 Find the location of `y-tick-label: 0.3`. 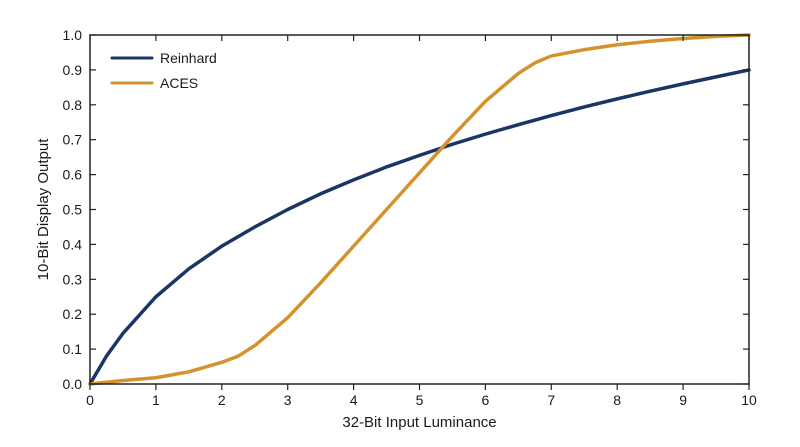

y-tick-label: 0.3 is located at coordinates (73, 279).